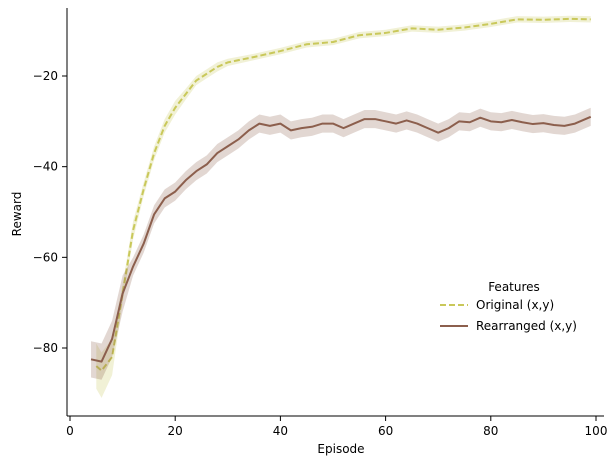 The width and height of the screenshot is (609, 457). Describe the element at coordinates (50, 212) in the screenshot. I see `y-ticks: −80 −60 −40 −20` at that location.